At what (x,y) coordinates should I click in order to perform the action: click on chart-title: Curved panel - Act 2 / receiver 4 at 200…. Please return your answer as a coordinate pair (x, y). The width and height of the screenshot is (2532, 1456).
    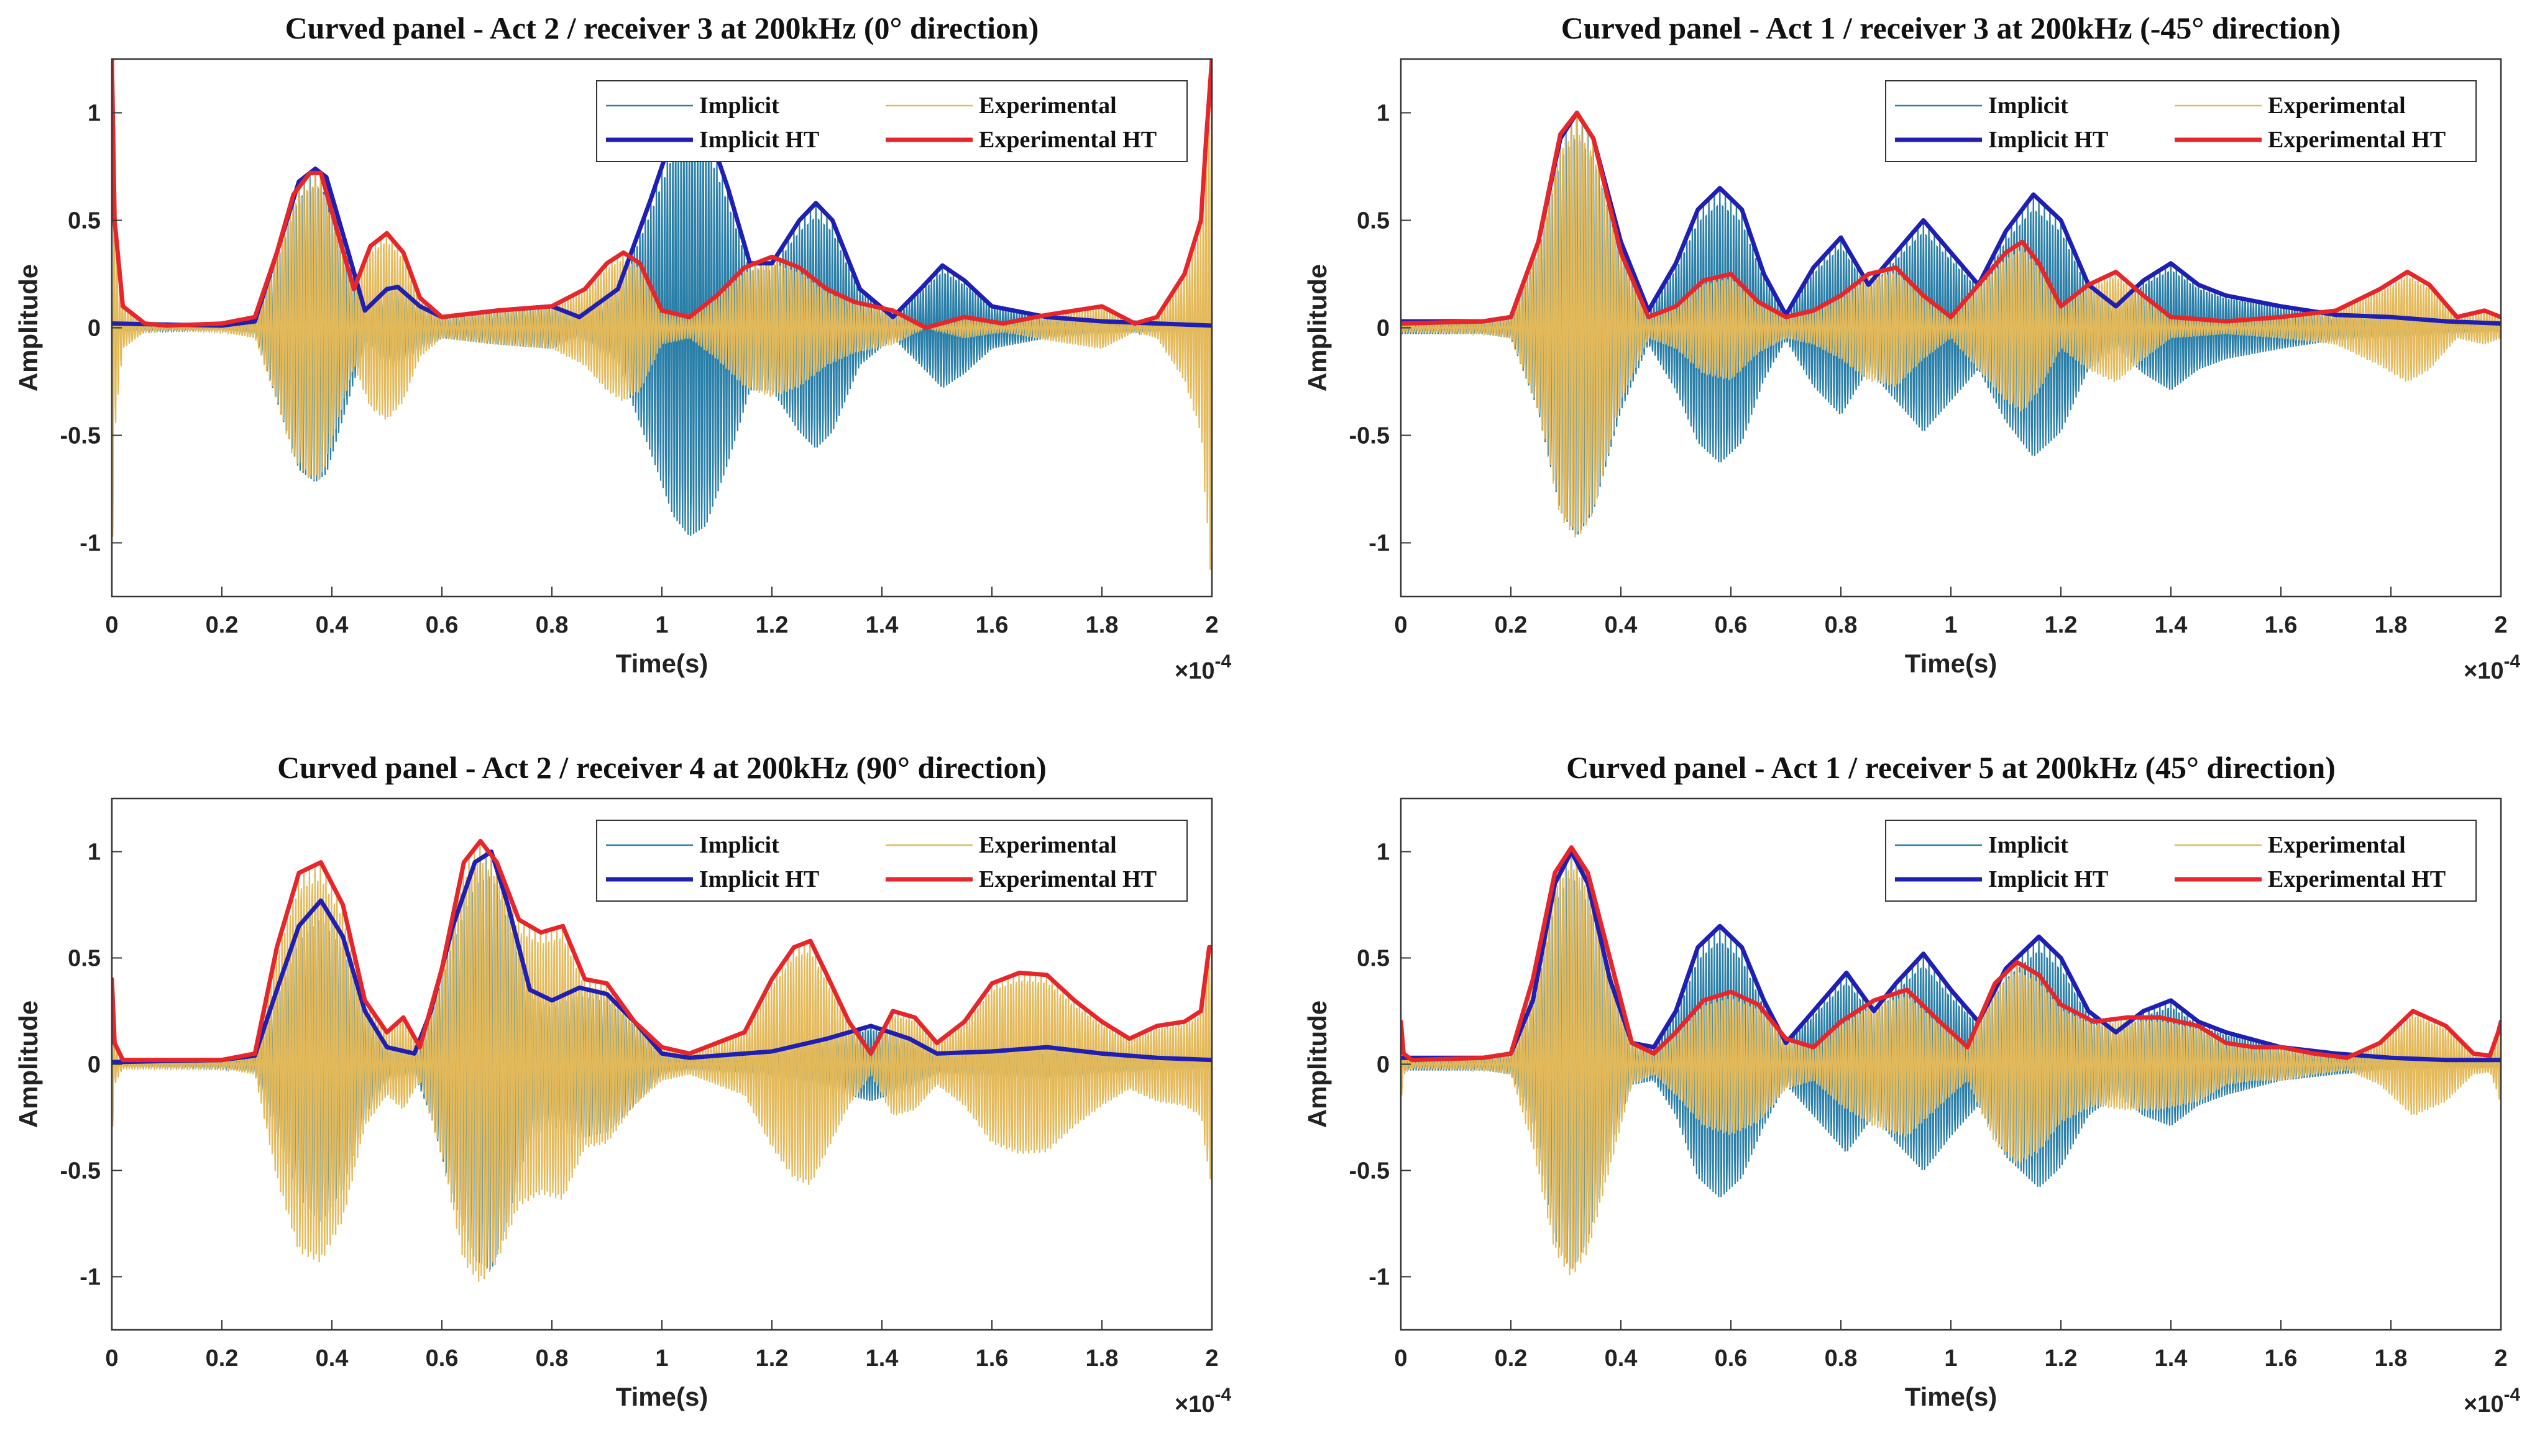
    Looking at the image, I should click on (662, 767).